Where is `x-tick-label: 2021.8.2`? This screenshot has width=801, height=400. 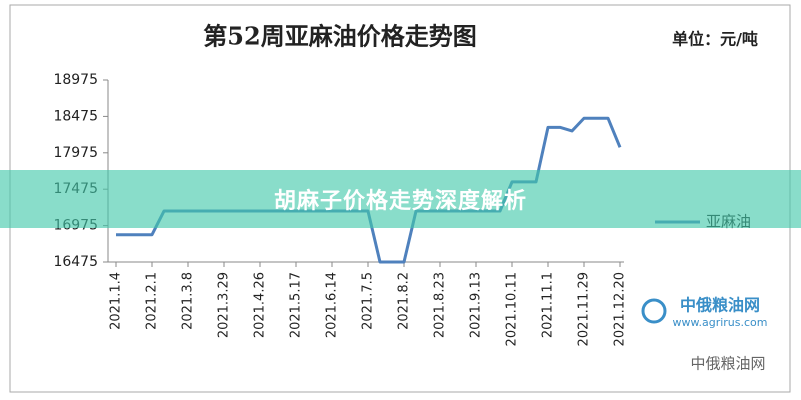
x-tick-label: 2021.8.2 is located at coordinates (404, 301).